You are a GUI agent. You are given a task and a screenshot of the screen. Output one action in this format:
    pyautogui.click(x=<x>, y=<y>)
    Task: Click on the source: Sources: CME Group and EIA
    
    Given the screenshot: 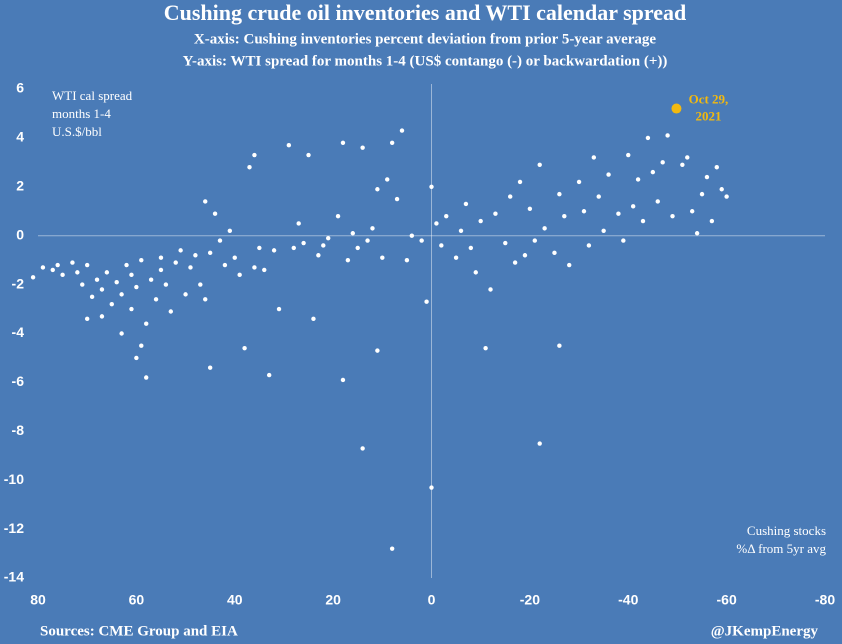 What is the action you would take?
    pyautogui.click(x=139, y=631)
    